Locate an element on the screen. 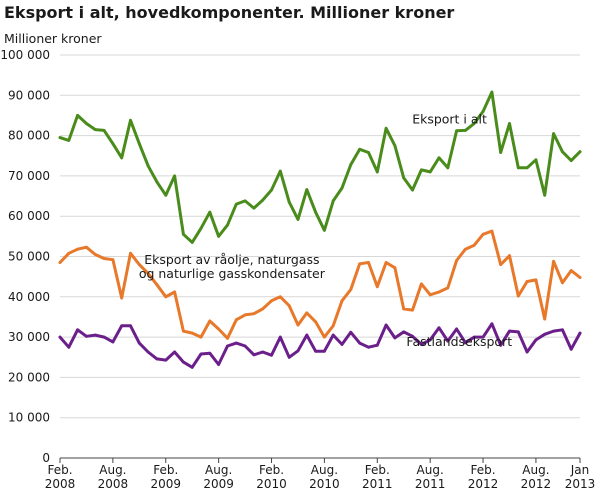 This screenshot has height=488, width=610. y-tick-label: 20 000 is located at coordinates (29, 377).